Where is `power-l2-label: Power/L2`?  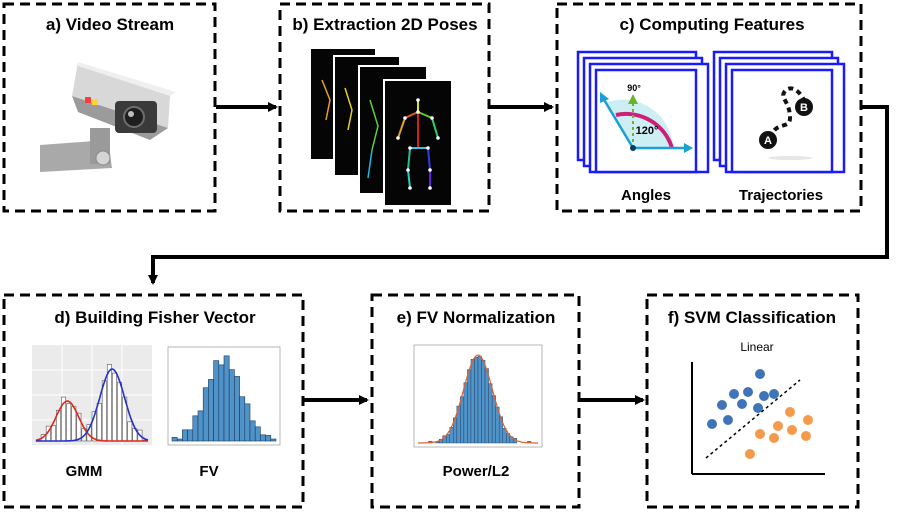 power-l2-label: Power/L2 is located at coordinates (476, 471).